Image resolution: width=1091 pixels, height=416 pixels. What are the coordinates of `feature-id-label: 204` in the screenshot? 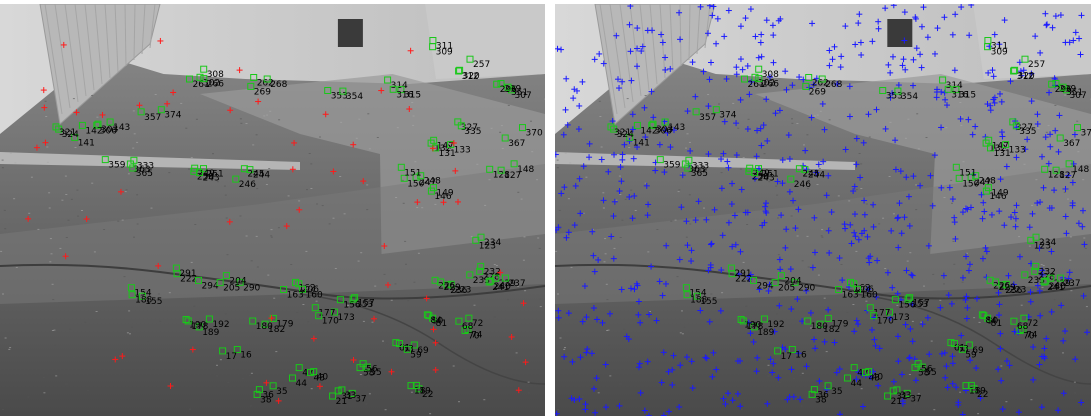 It's located at (792, 282).